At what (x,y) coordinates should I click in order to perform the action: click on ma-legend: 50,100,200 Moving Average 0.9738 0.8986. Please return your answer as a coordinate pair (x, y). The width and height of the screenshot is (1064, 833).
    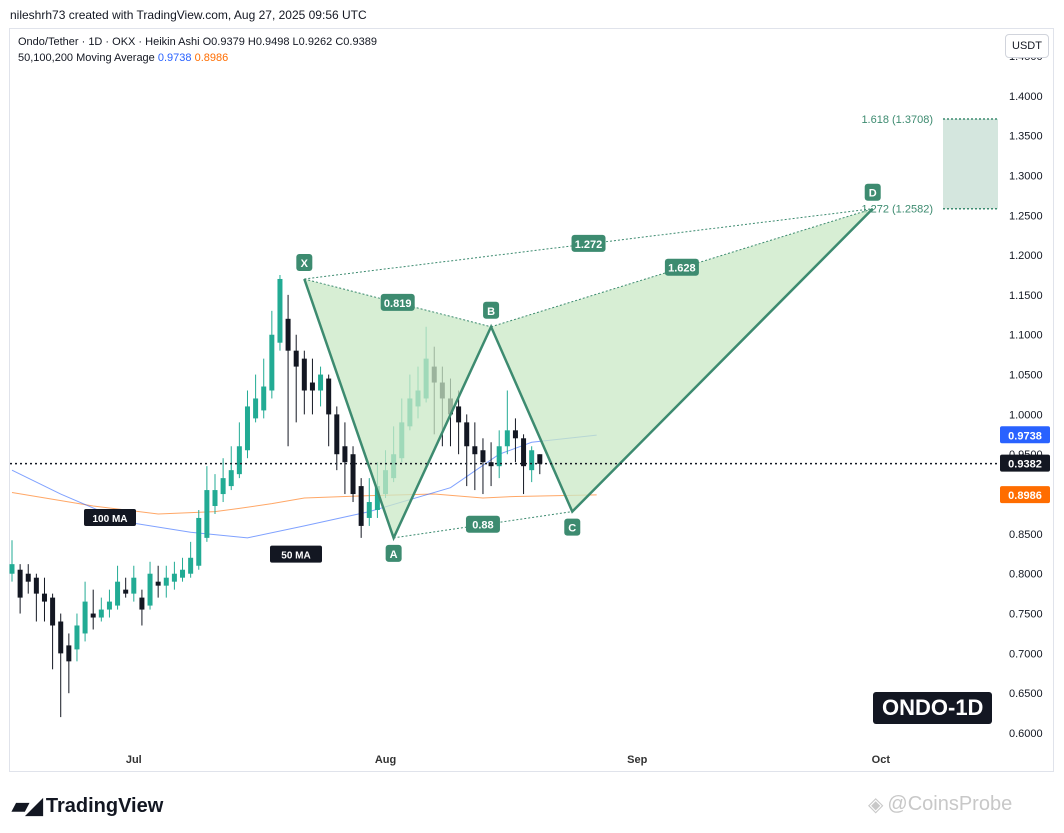
    Looking at the image, I should click on (123, 58).